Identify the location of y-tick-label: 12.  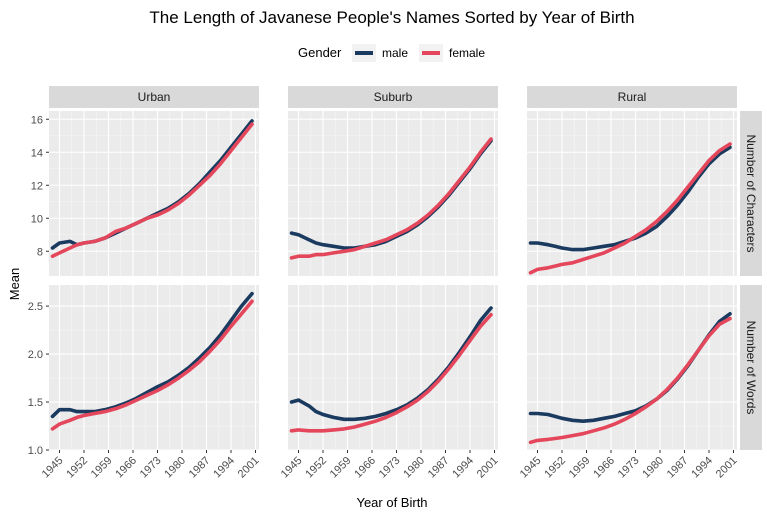
(37, 186).